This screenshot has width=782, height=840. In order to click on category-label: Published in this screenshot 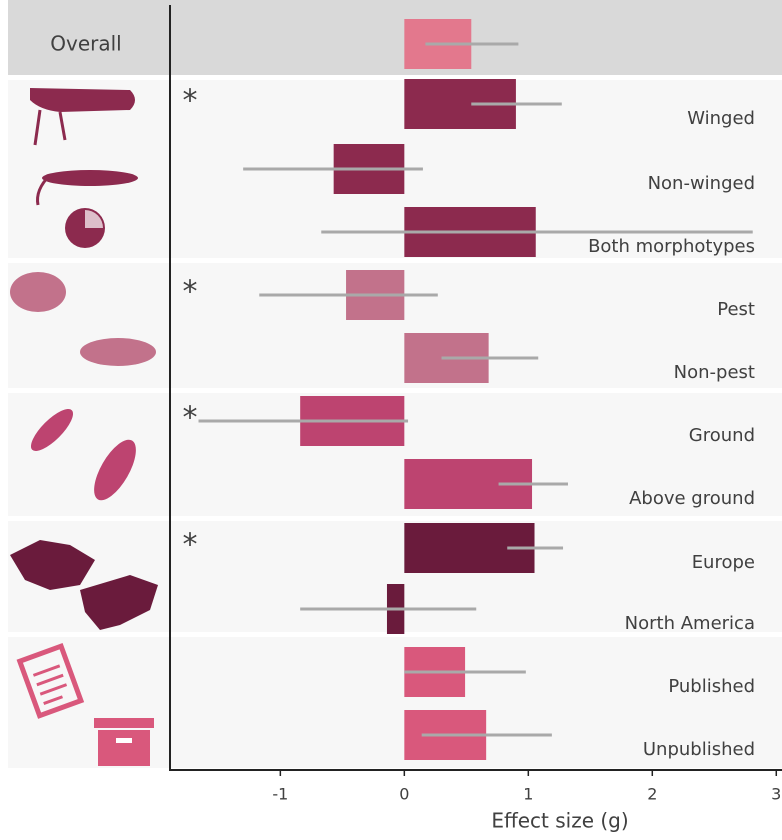, I will do `click(711, 686)`.